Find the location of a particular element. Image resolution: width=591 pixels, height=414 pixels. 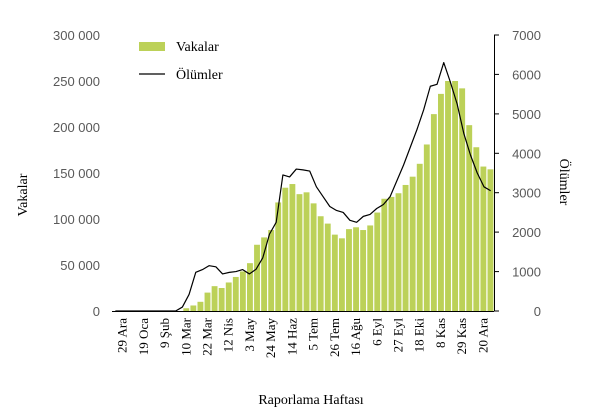

x-tick-label: 18 Eki is located at coordinates (419, 335).